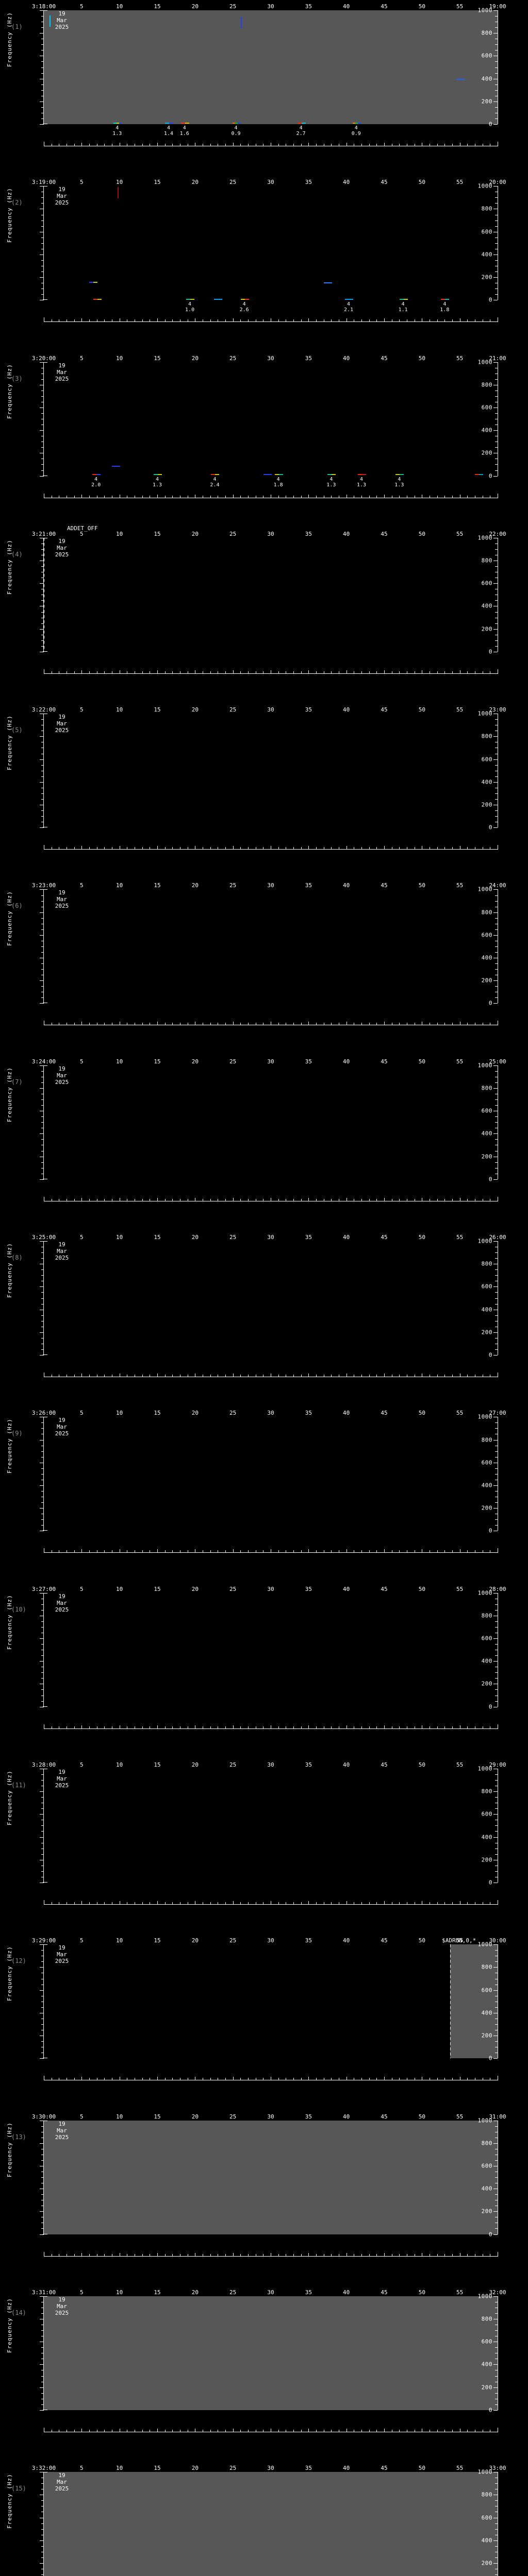 This screenshot has height=2576, width=528. I want to click on detection-label: 4 2.4, so click(215, 482).